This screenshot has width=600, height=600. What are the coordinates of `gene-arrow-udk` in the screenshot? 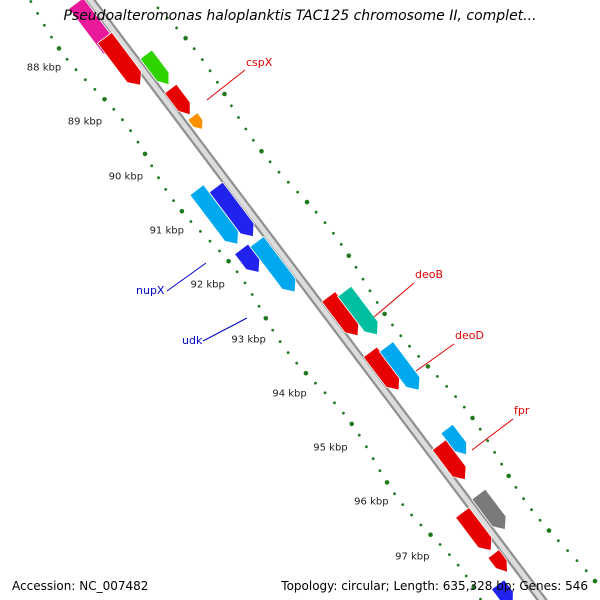 It's located at (273, 264).